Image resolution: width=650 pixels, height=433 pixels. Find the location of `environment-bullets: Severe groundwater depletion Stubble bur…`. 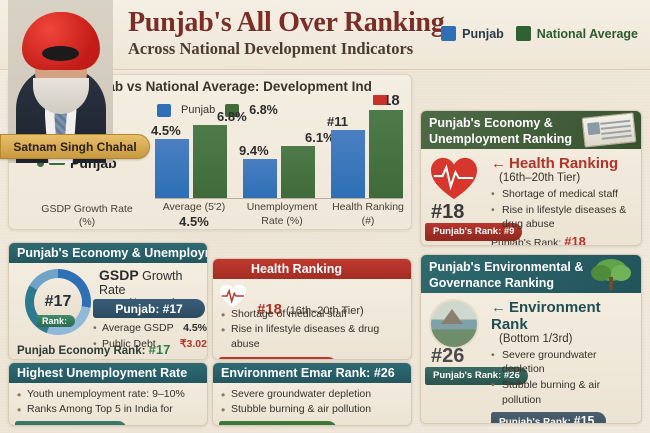

environment-bullets: Severe groundwater depletion Stubble bur… is located at coordinates (312, 401).